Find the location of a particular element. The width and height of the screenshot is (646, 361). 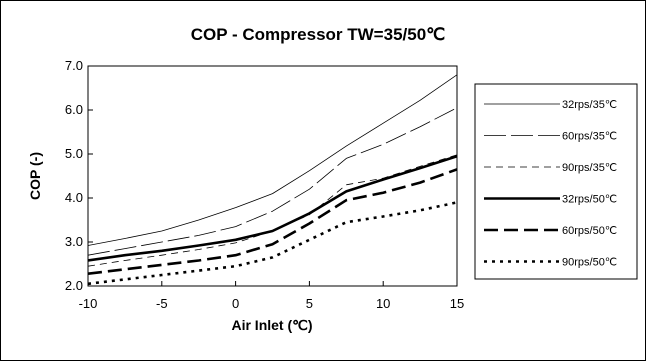

y-tick-label: 6.0 is located at coordinates (74, 109).